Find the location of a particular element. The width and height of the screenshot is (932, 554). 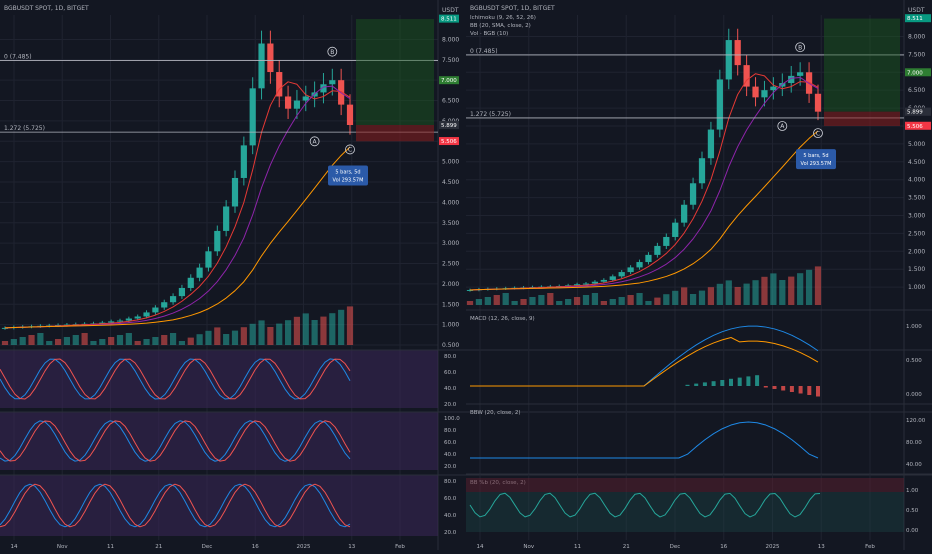

right-price-tag-bg is located at coordinates (918, 125).